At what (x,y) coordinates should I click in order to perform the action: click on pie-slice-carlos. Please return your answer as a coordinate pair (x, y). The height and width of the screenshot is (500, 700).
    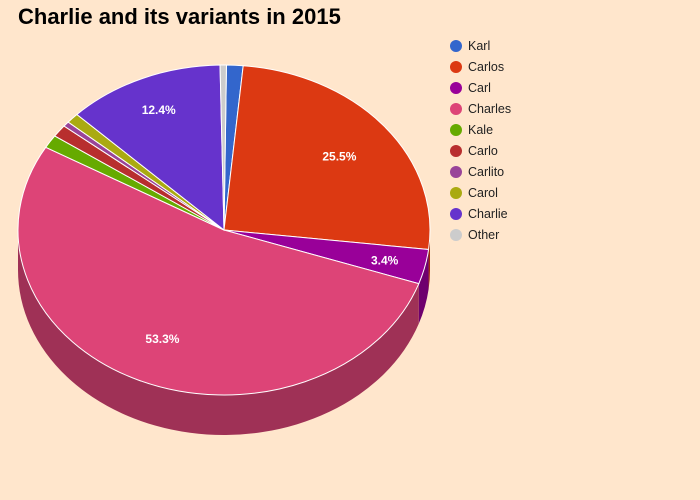
    Looking at the image, I should click on (327, 158).